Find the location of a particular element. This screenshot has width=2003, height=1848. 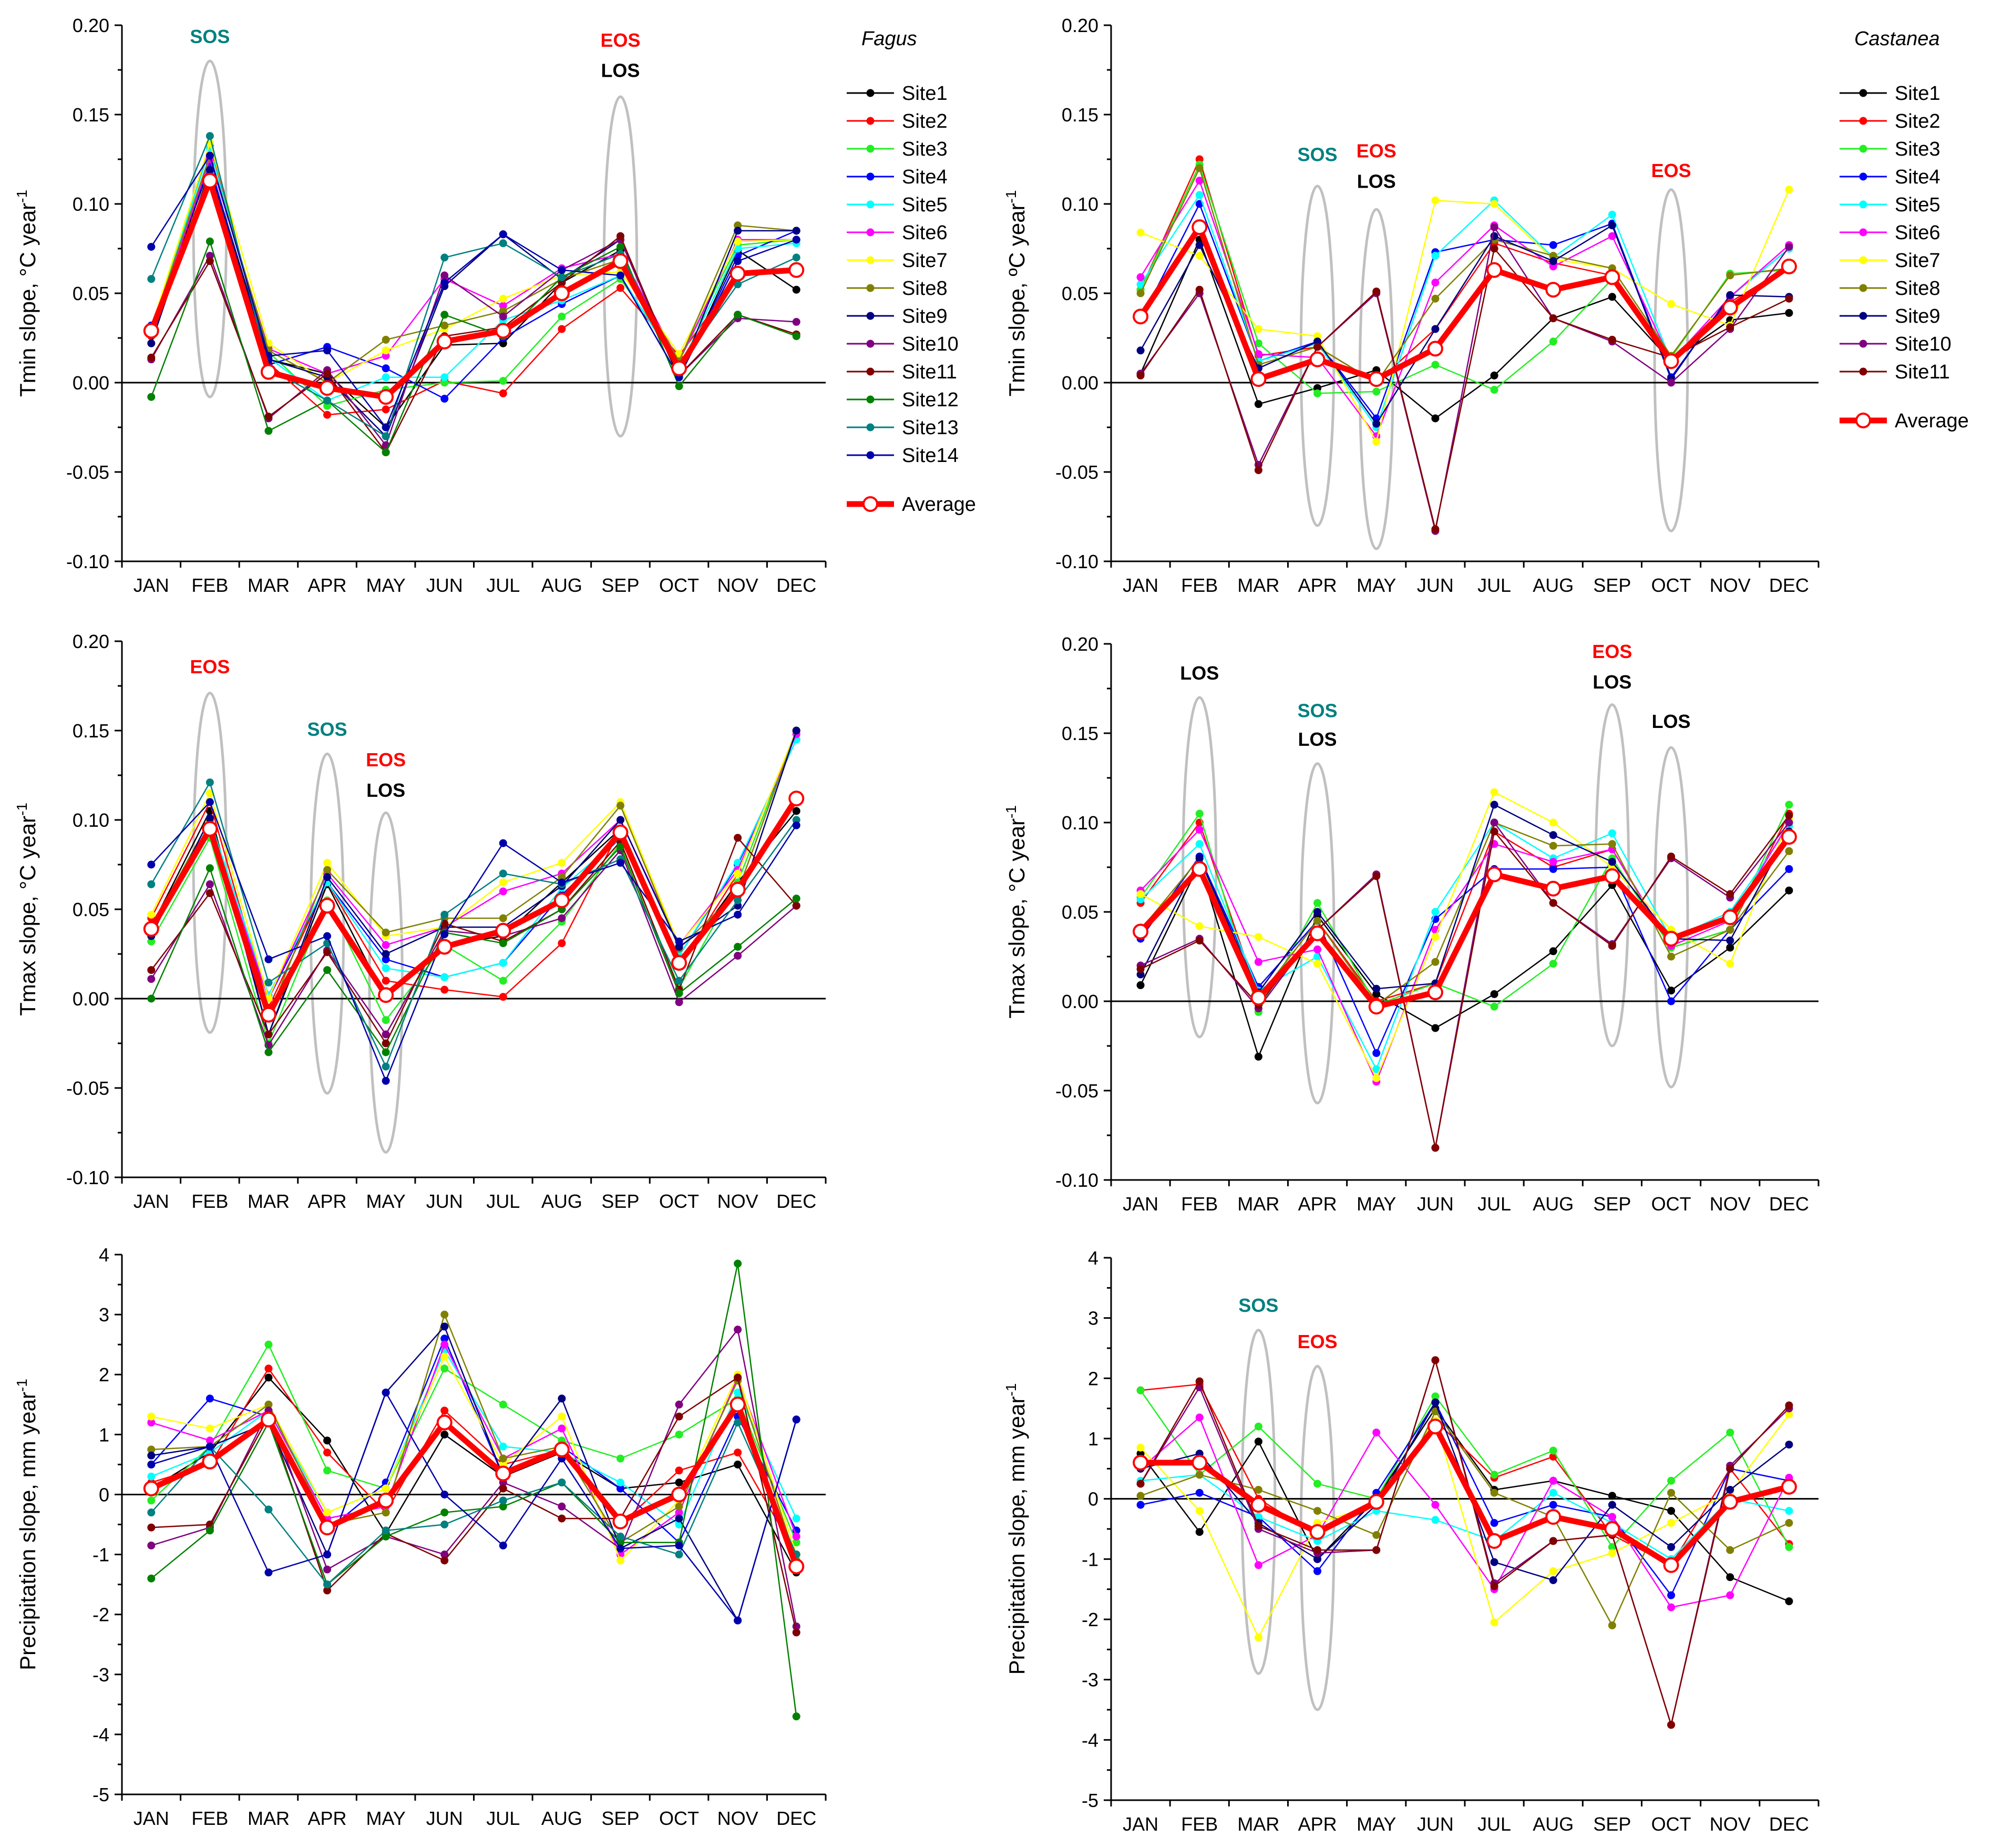

y-tick-label: 1 is located at coordinates (104, 1434).